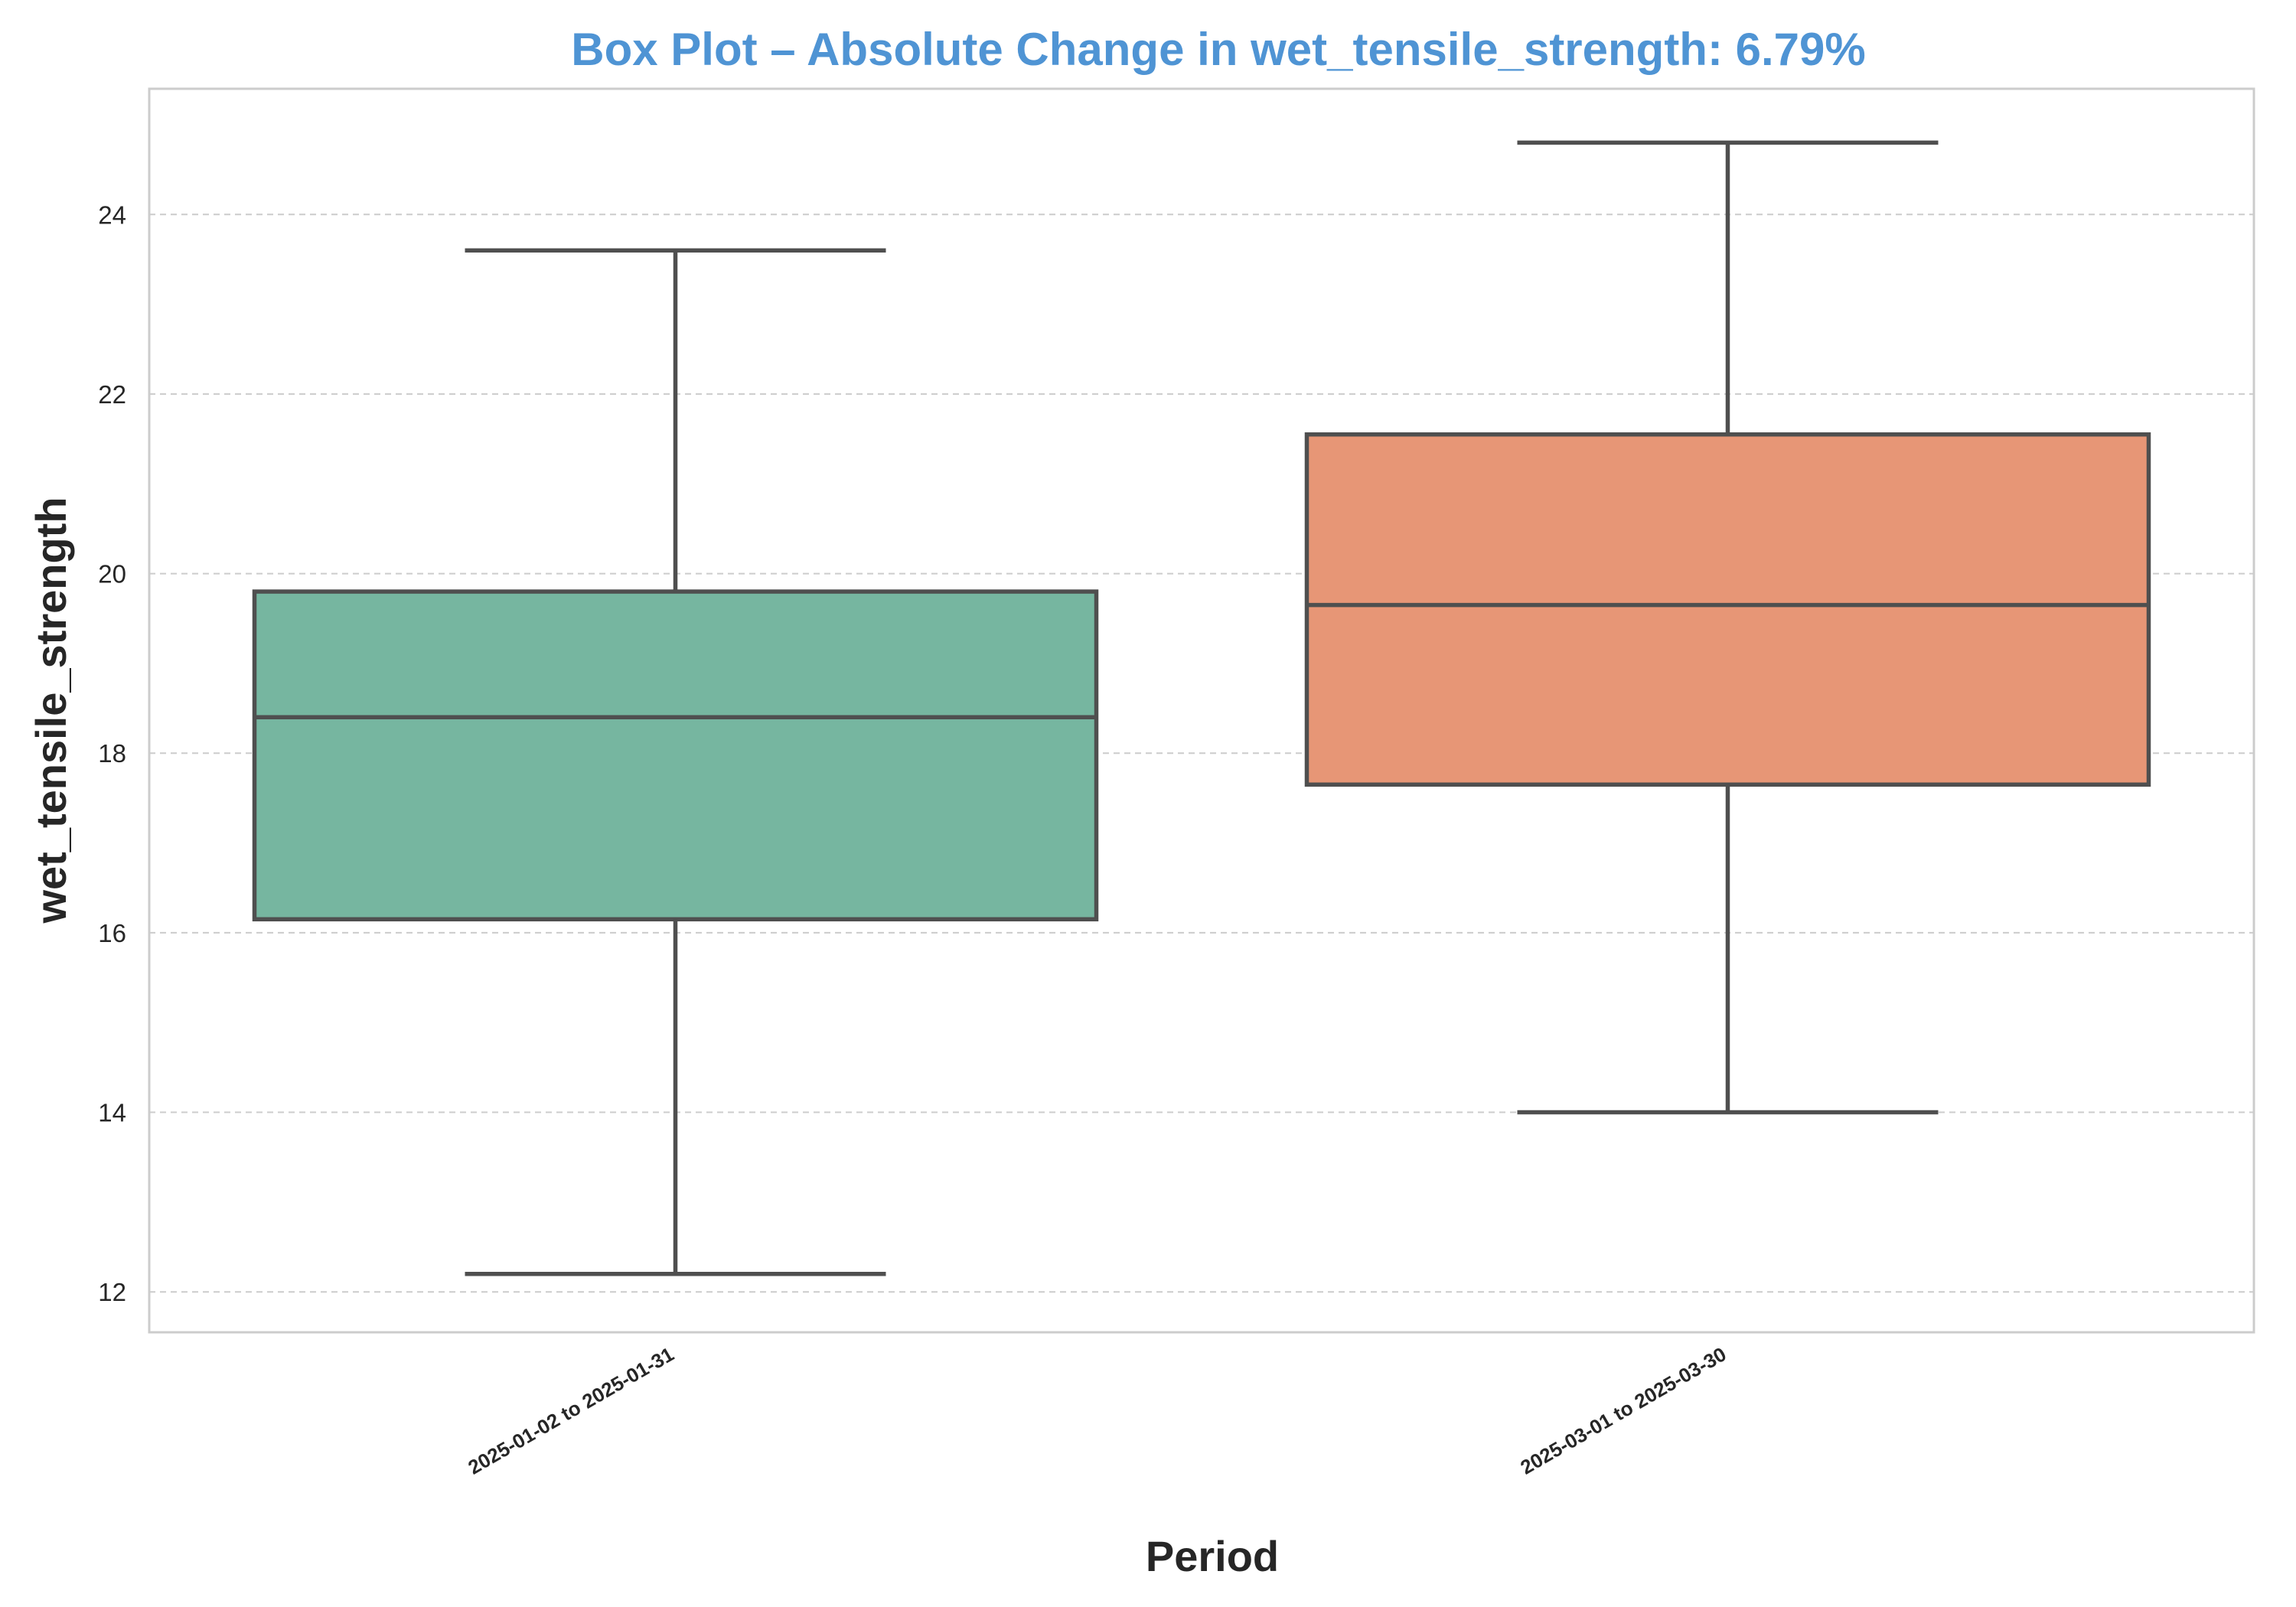  Describe the element at coordinates (112, 214) in the screenshot. I see `y-tick-label: 24` at that location.